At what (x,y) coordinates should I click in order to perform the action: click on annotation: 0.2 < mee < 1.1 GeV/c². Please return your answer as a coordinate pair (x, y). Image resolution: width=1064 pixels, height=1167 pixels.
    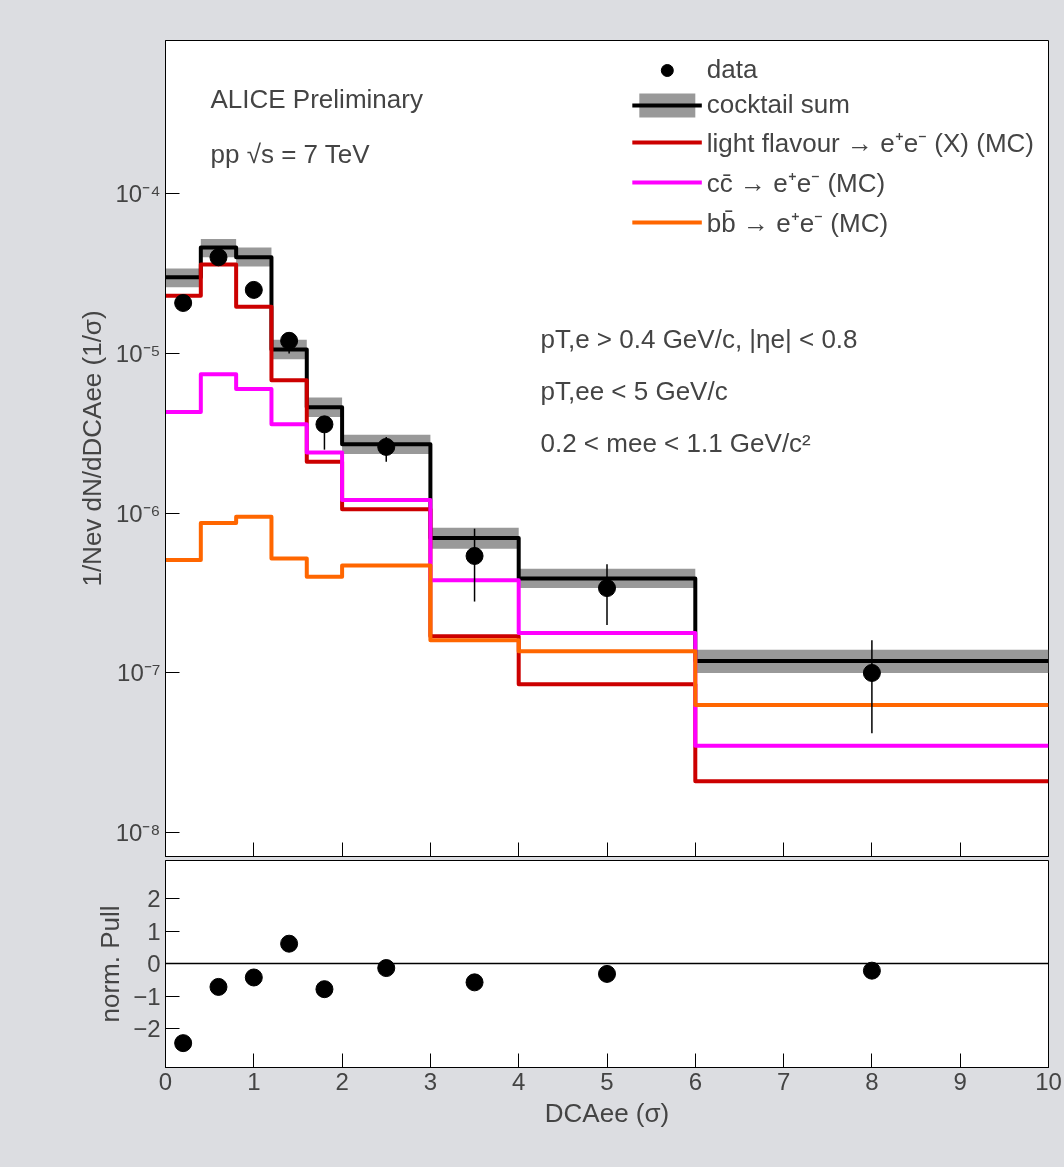
    Looking at the image, I should click on (676, 442).